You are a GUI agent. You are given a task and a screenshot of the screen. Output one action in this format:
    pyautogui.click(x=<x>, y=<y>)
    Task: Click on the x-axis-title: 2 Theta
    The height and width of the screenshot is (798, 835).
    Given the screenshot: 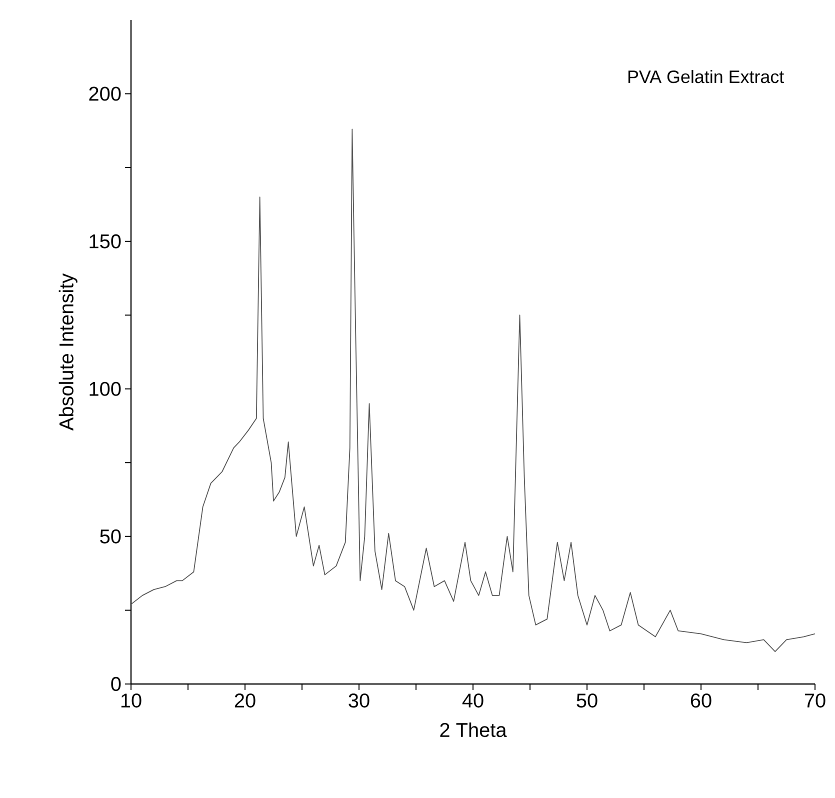 What is the action you would take?
    pyautogui.click(x=473, y=730)
    